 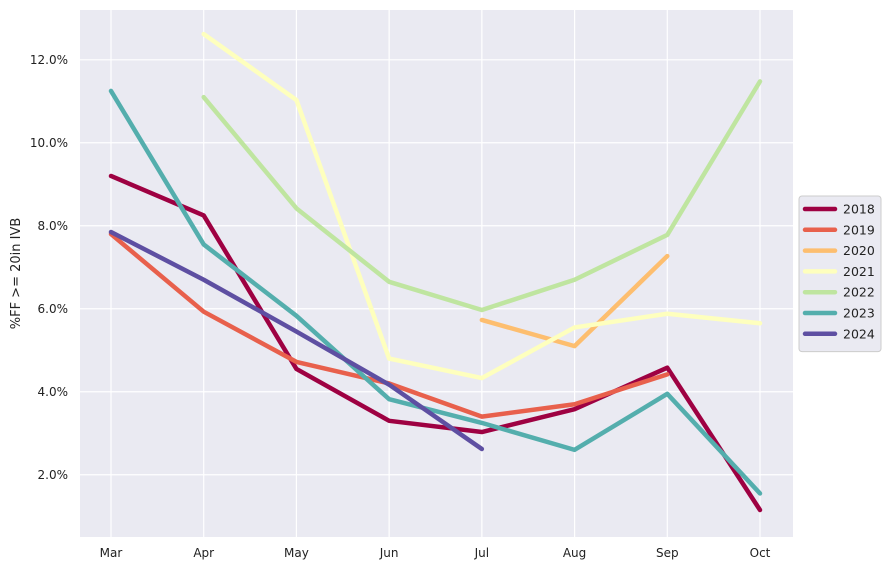 What do you see at coordinates (859, 209) in the screenshot?
I see `legend-label: 2018` at bounding box center [859, 209].